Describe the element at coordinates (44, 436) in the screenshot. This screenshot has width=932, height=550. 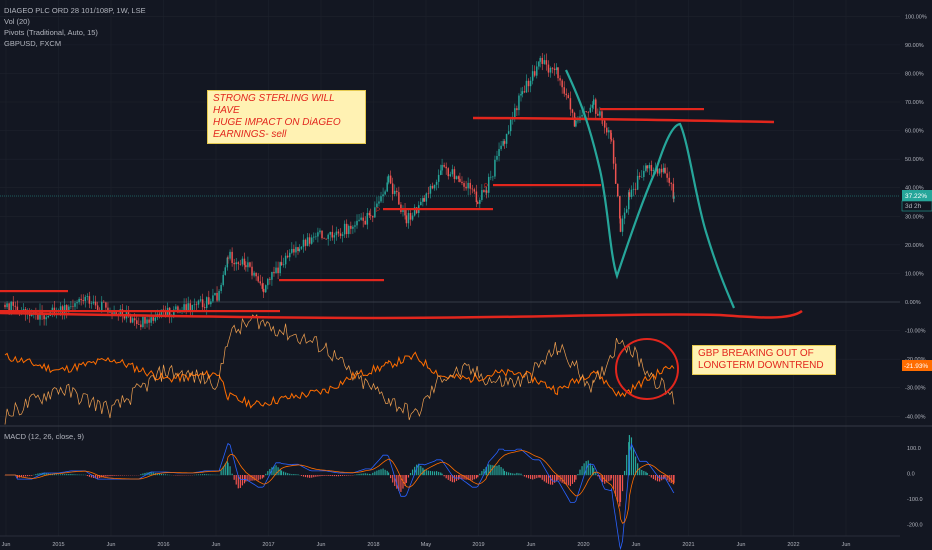
I see `macd-legend: MACD (12, 26, close, 9)` at that location.